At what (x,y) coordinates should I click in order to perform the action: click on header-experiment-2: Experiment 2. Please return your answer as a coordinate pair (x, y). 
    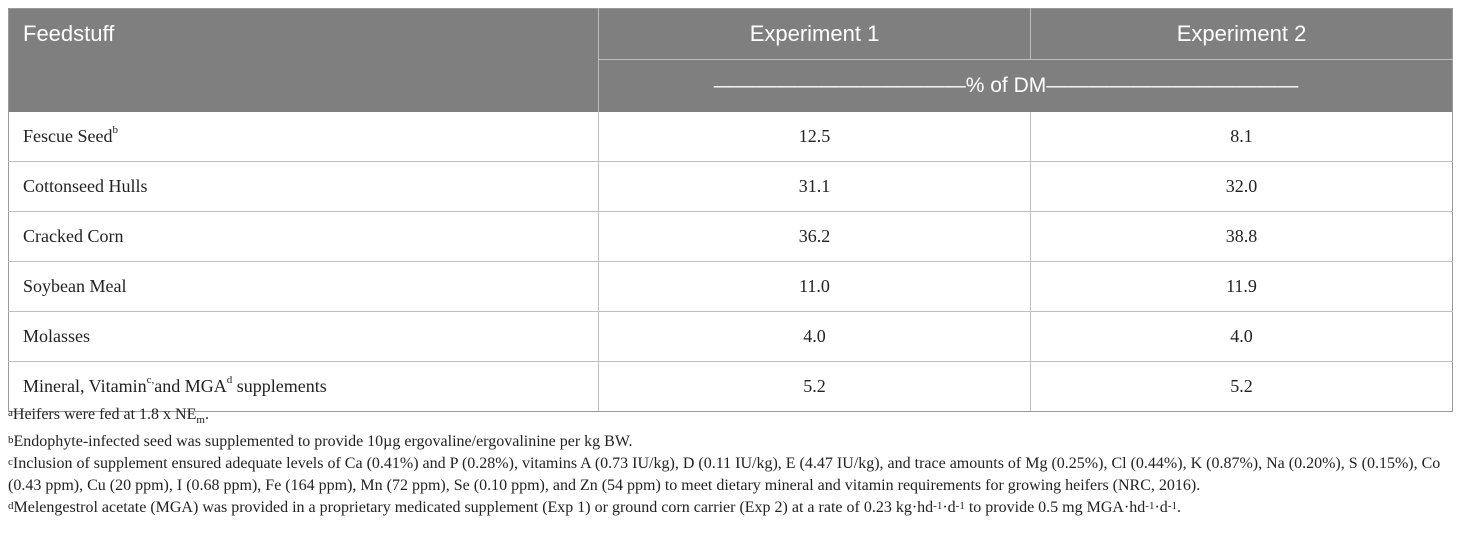
    Looking at the image, I should click on (1241, 34).